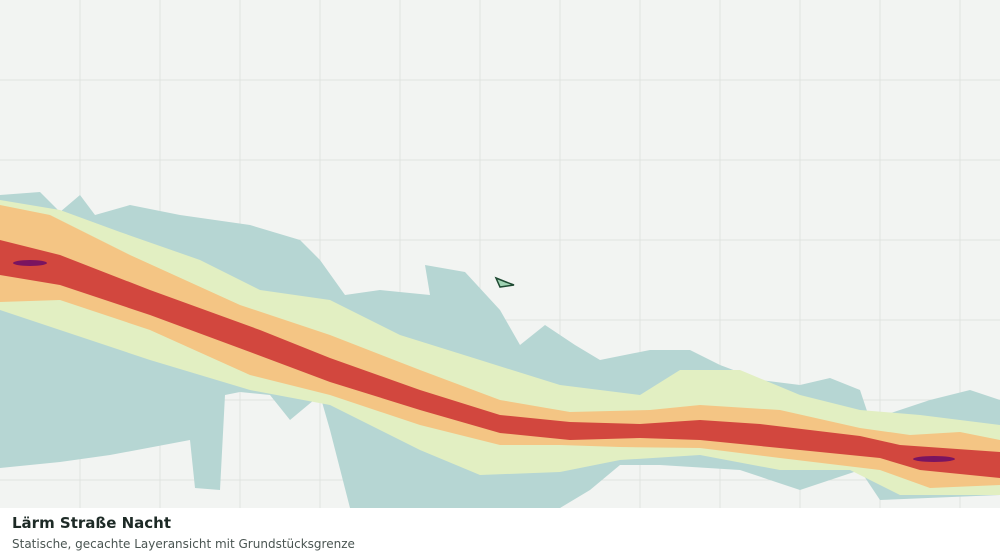  What do you see at coordinates (92, 523) in the screenshot?
I see `layer-title: Lärm Straße Nacht` at bounding box center [92, 523].